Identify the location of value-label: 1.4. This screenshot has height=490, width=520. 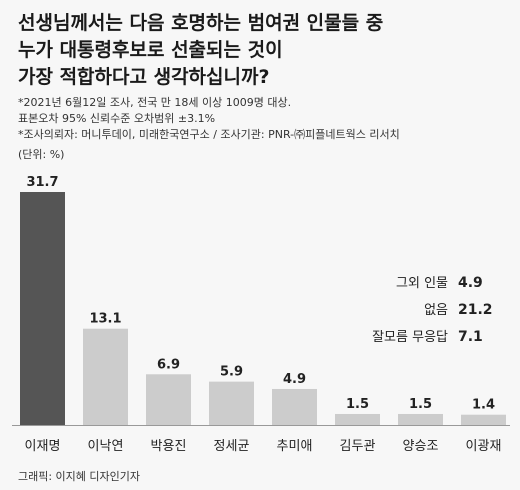
(483, 405).